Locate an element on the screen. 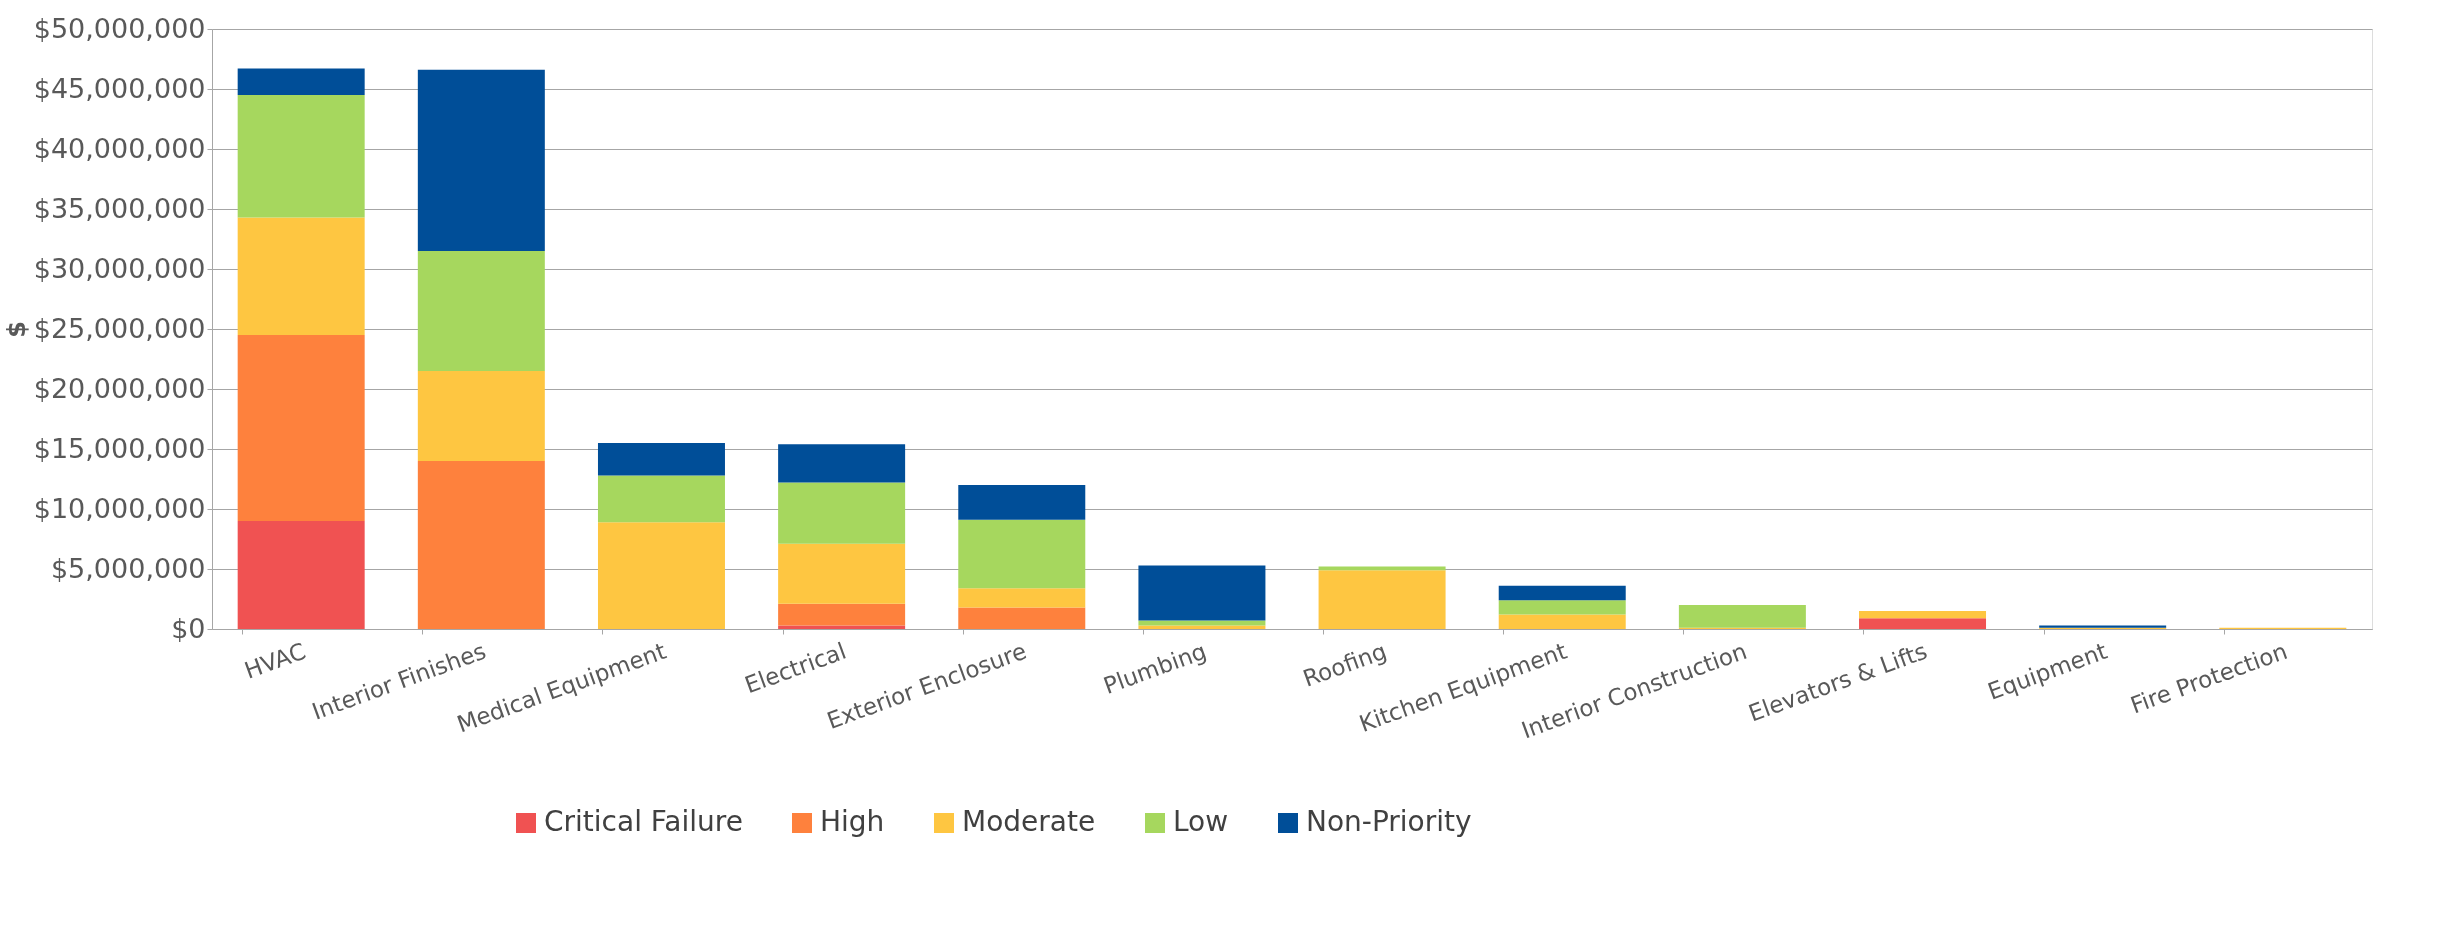 This screenshot has height=937, width=2438. y-tick-label: $25,000,000 is located at coordinates (119, 328).